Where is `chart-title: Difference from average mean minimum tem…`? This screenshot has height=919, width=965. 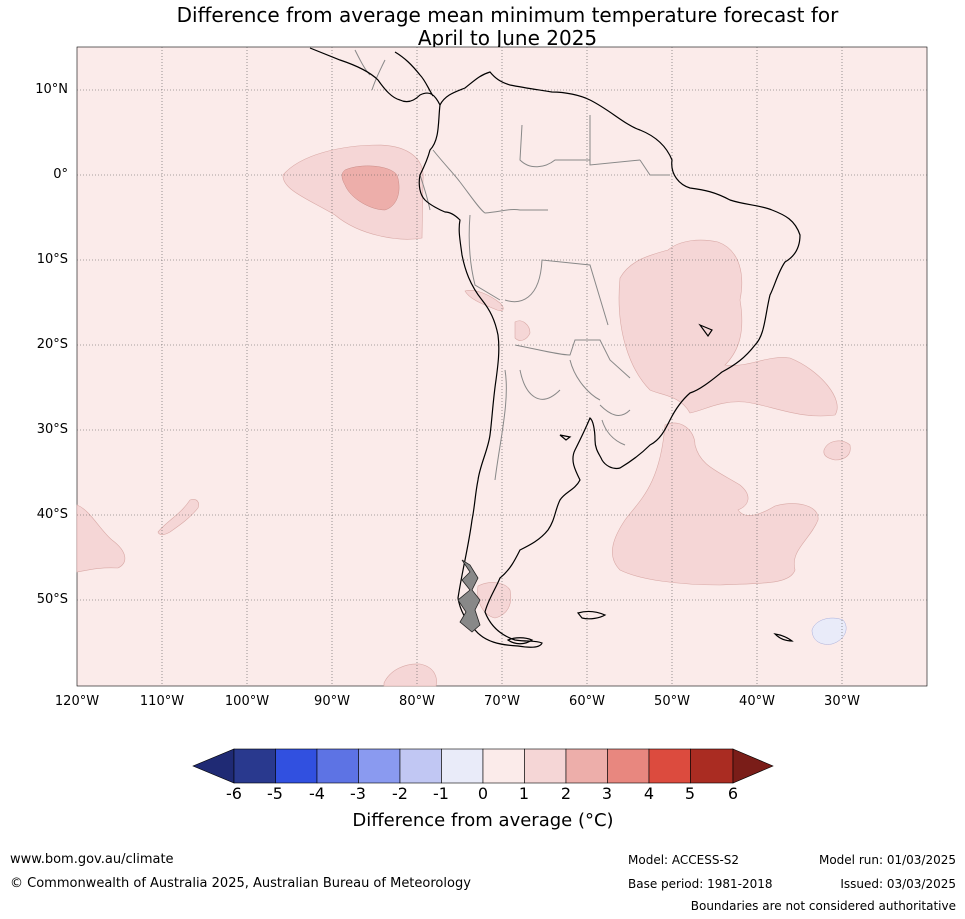
chart-title: Difference from average mean minimum tem… is located at coordinates (482, 27).